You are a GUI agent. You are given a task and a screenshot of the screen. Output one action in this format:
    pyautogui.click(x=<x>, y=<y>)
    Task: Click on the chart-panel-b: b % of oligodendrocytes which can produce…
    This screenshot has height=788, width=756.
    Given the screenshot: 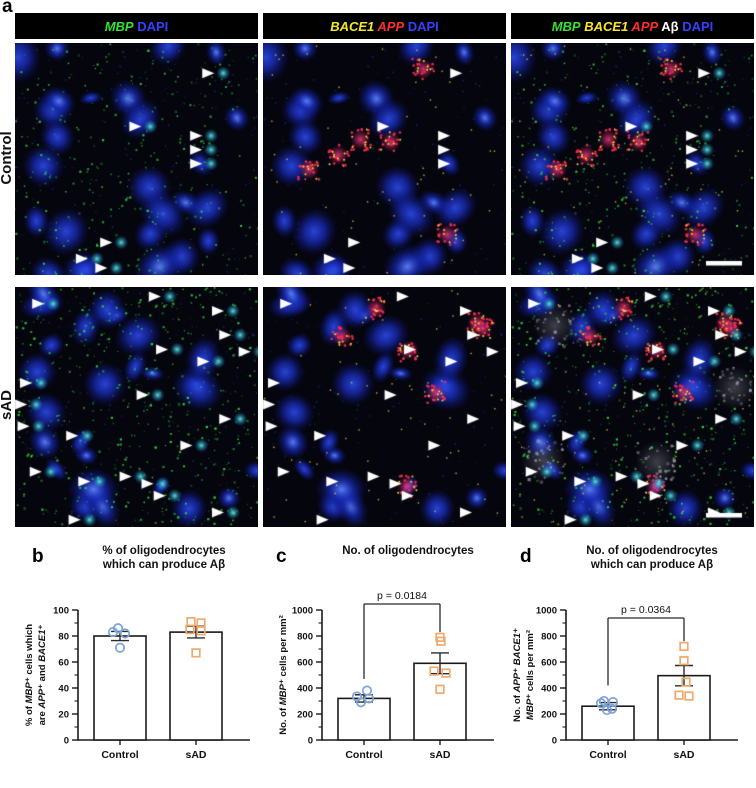 What is the action you would take?
    pyautogui.click(x=142, y=661)
    